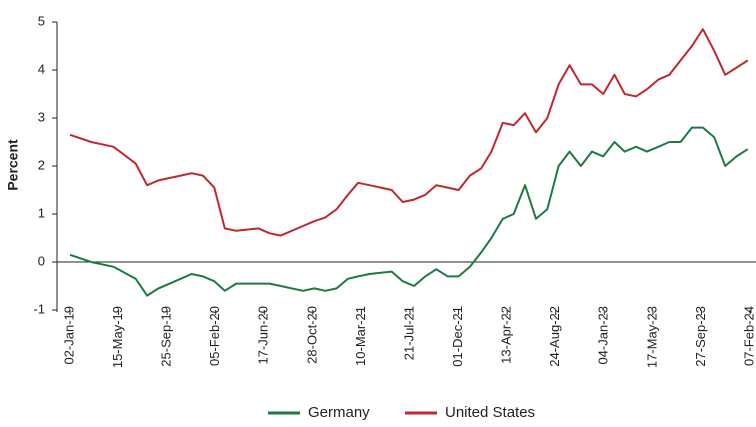 The image size is (756, 427). I want to click on y-axis-label: Percent, so click(13, 165).